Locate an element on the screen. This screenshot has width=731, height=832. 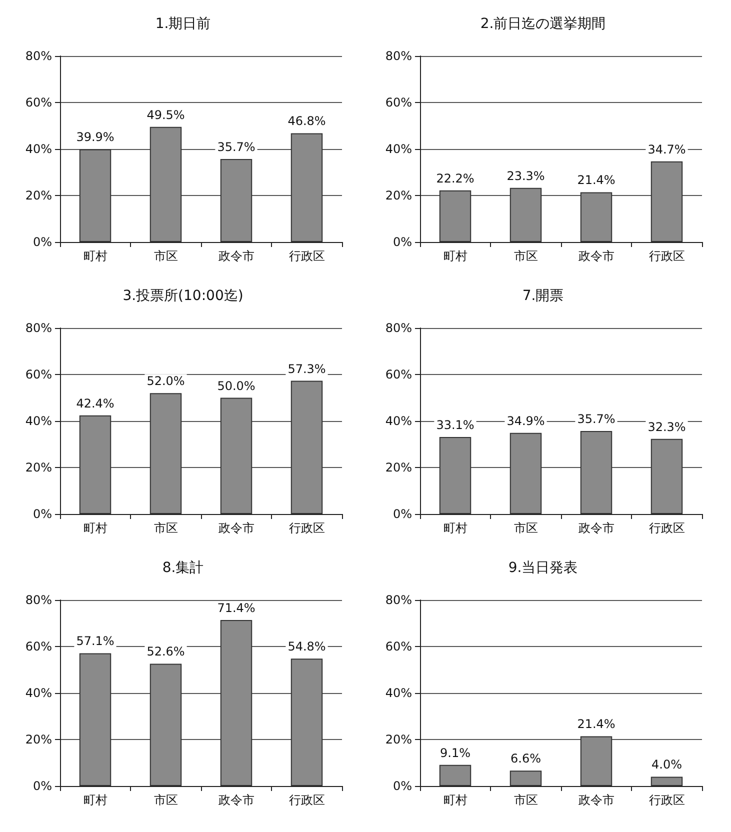
data-label: 34.9% is located at coordinates (525, 421).